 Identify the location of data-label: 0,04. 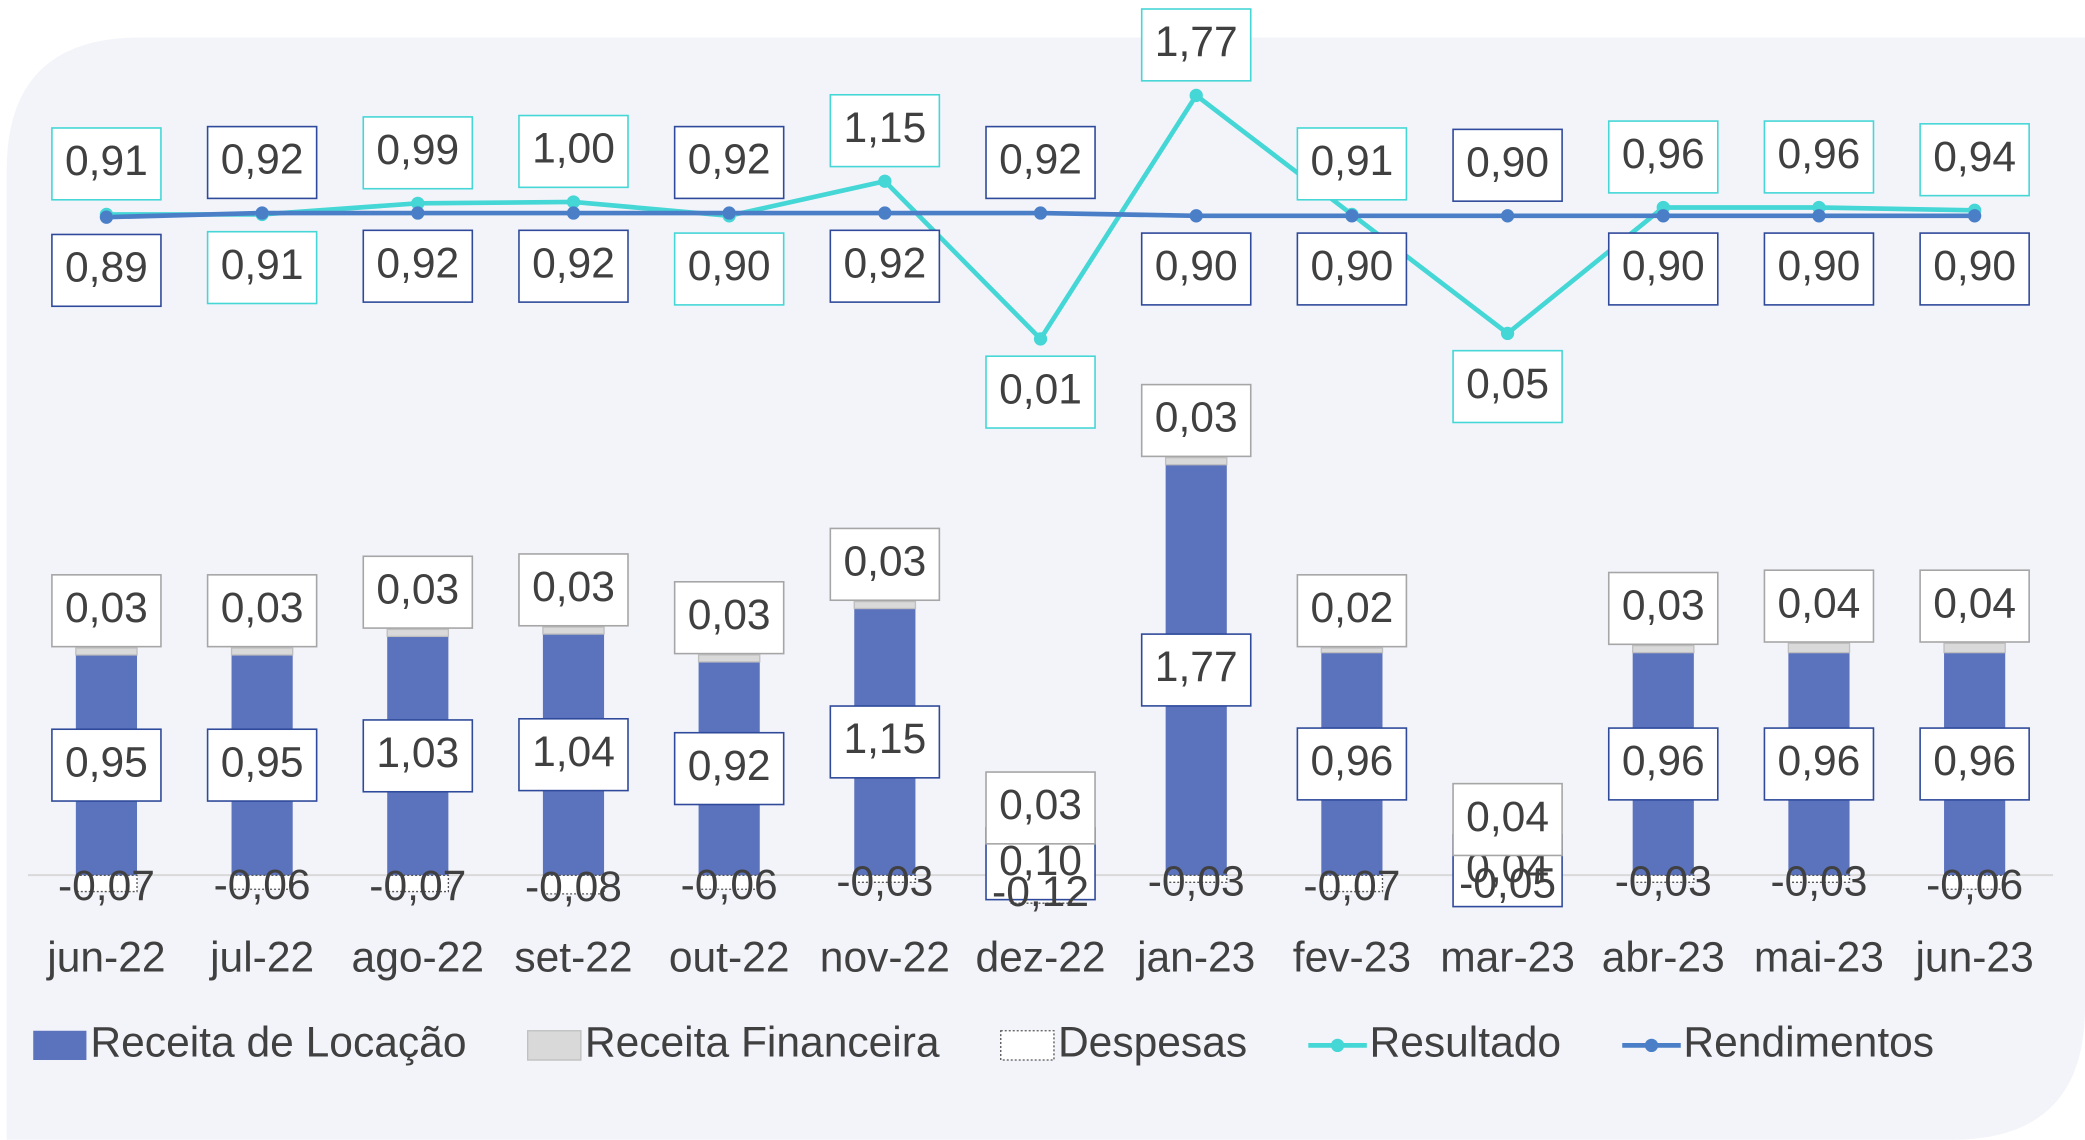
(1974, 603).